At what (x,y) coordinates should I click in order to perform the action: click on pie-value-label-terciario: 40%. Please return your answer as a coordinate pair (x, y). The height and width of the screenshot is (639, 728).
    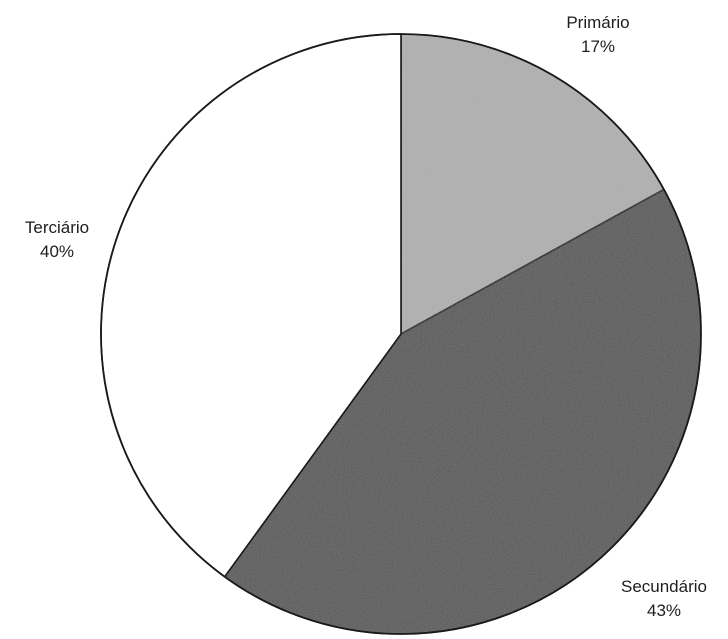
    Looking at the image, I should click on (57, 251).